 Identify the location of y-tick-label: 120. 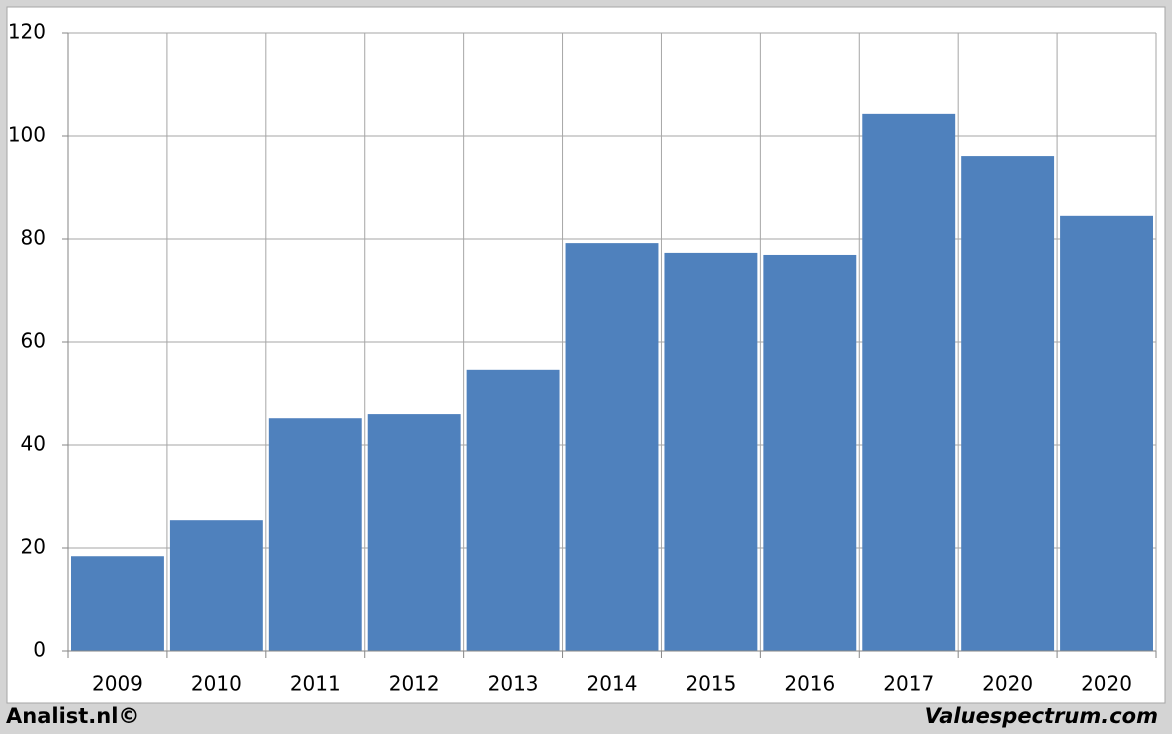
(27, 32).